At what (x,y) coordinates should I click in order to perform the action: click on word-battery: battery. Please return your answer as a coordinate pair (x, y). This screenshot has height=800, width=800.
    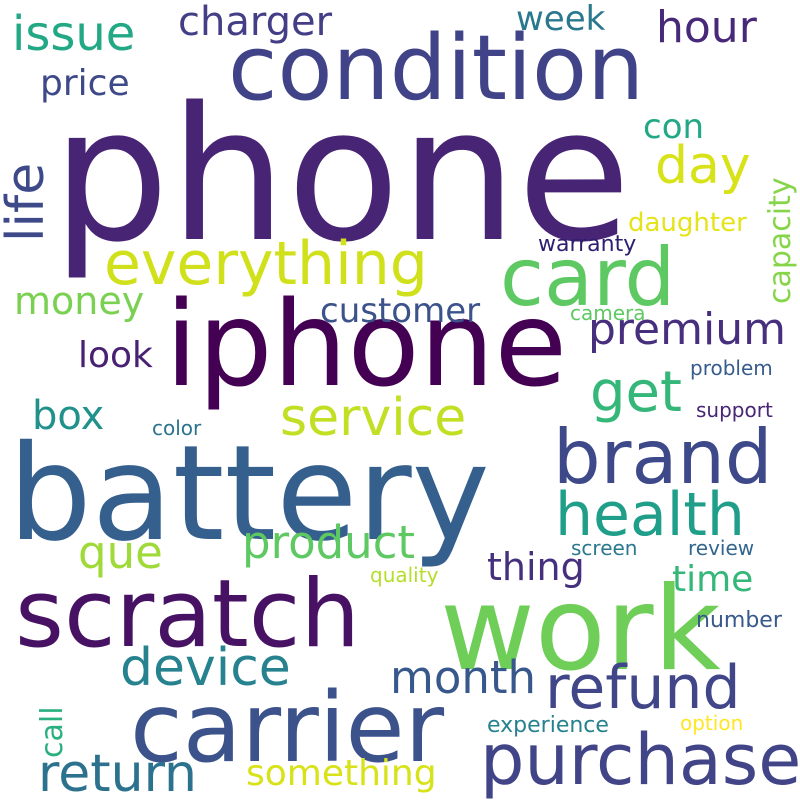
    Looking at the image, I should click on (249, 494).